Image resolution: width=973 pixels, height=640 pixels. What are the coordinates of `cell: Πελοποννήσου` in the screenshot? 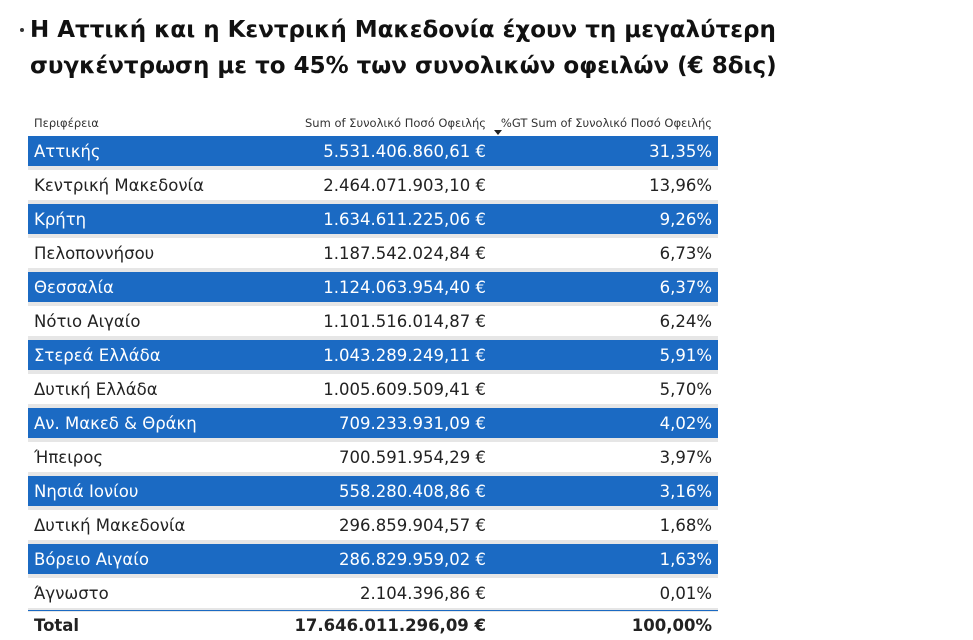 It's located at (94, 253).